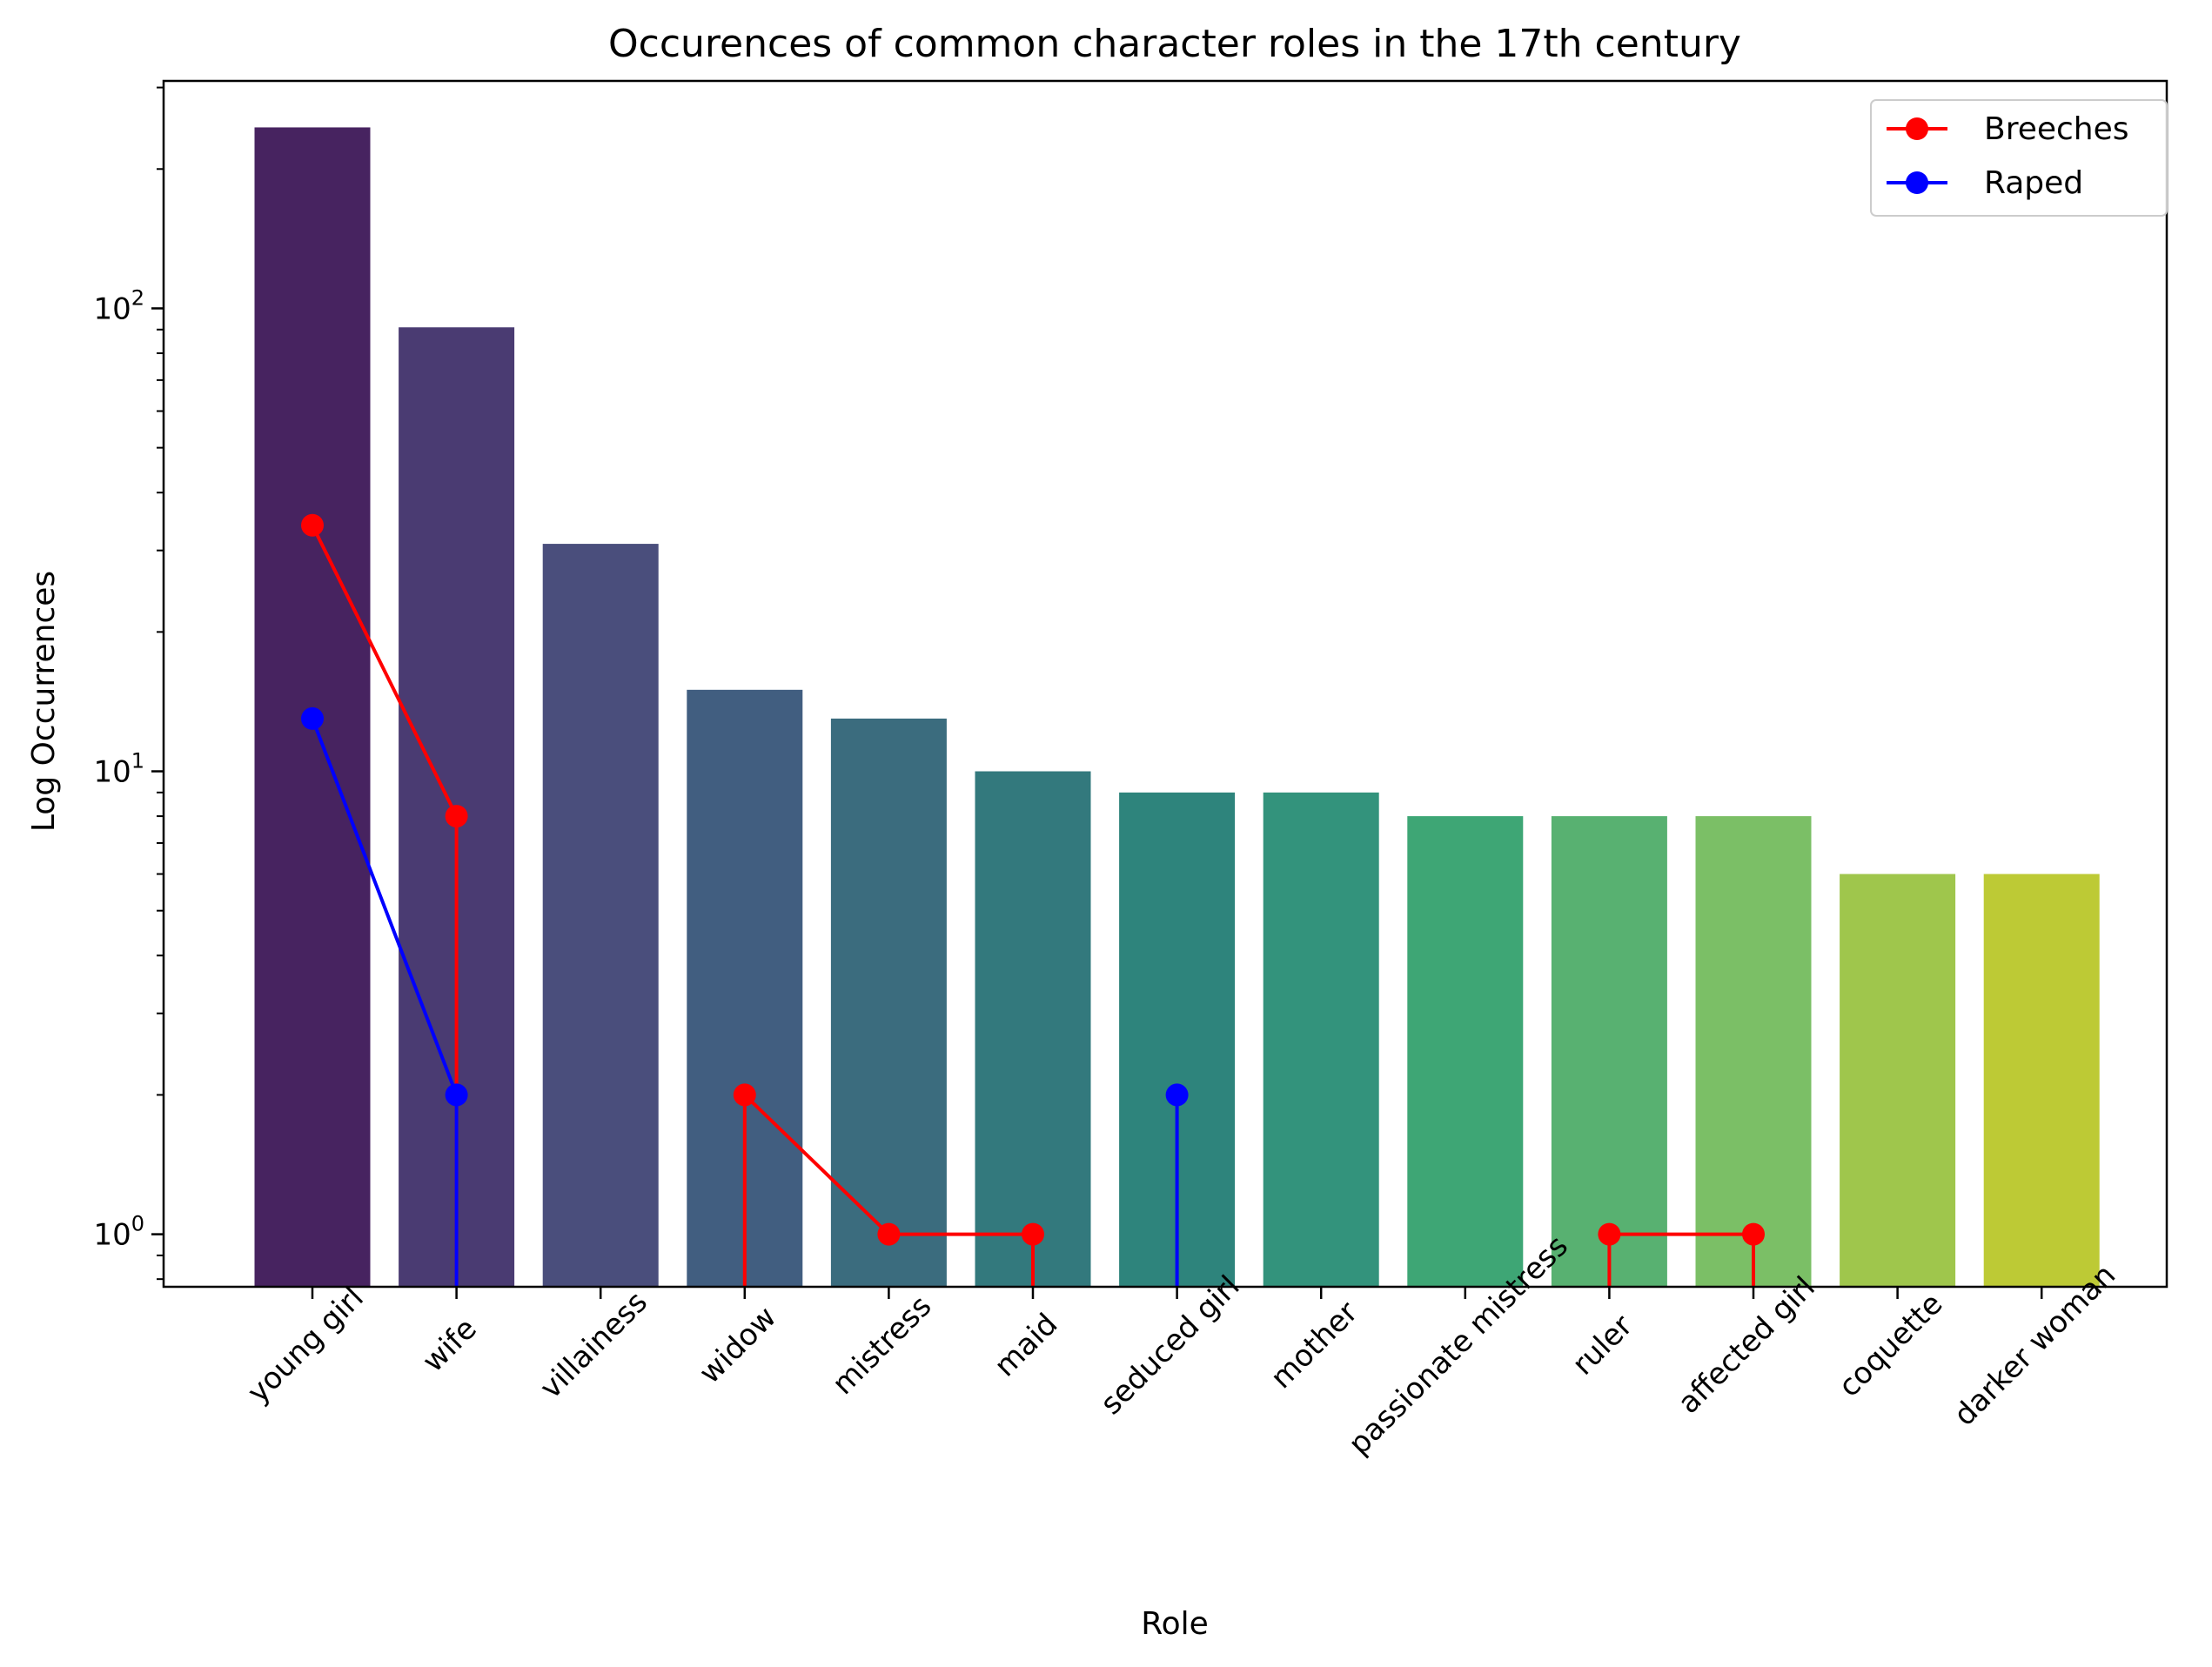 The width and height of the screenshot is (2212, 1667). I want to click on y-tick-exponent: 2, so click(137, 297).